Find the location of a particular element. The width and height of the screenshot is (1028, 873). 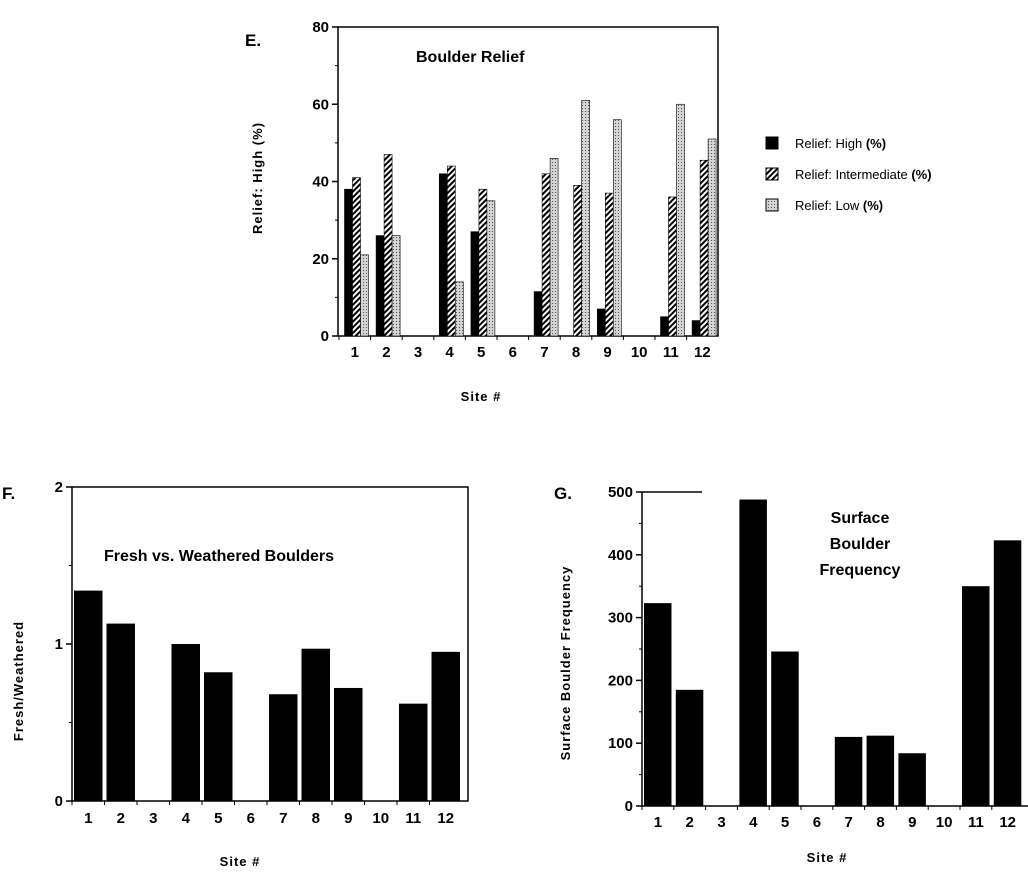

panel-g-title-line: Boulder is located at coordinates (860, 544).